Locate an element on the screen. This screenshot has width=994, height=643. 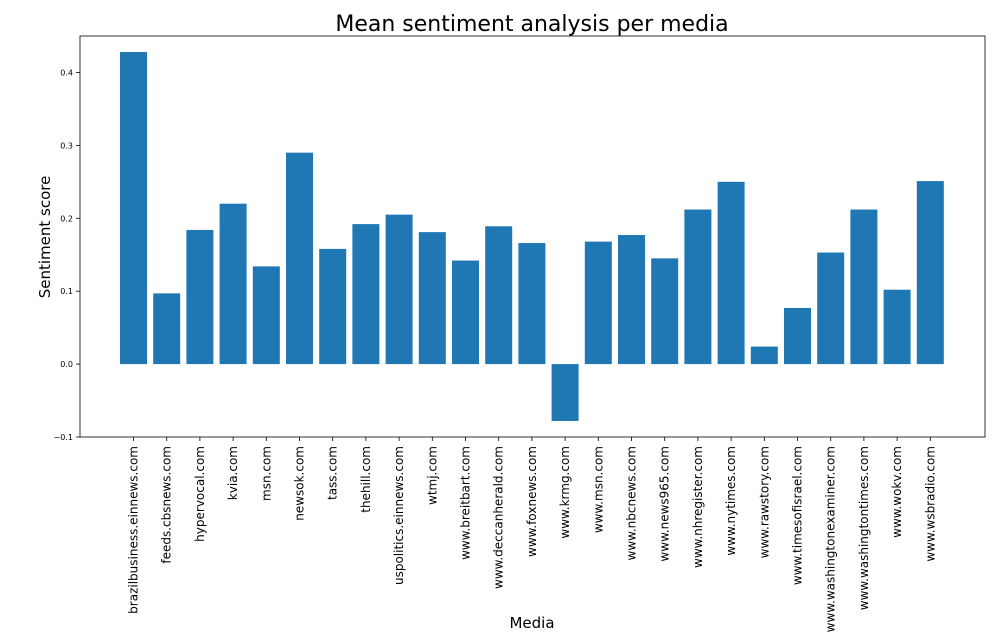
bar-kvia-com is located at coordinates (233, 284).